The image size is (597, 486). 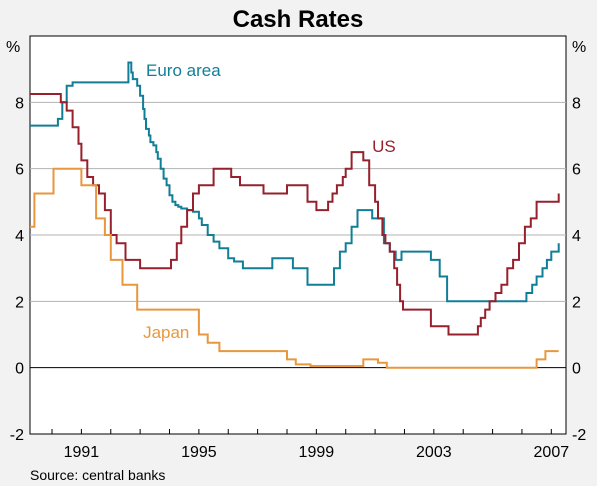 I want to click on x-tick-1995: 1995, so click(x=199, y=452).